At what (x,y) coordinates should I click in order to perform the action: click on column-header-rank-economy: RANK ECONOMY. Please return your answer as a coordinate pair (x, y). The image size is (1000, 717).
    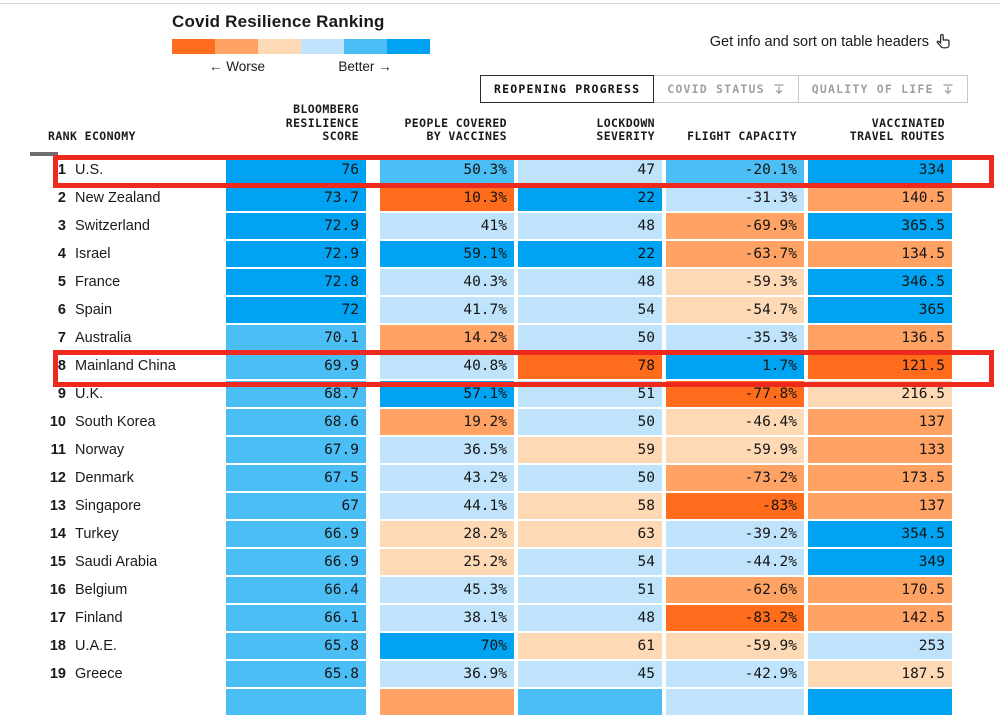
    Looking at the image, I should click on (92, 136).